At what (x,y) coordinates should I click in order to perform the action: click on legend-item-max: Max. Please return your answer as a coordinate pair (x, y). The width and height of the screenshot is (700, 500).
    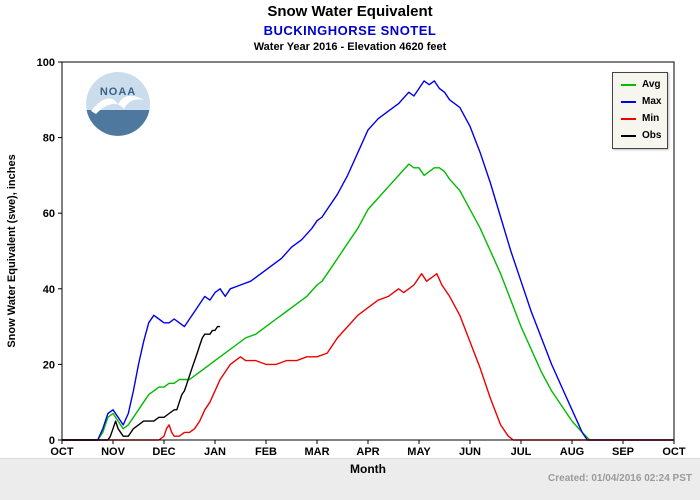
    Looking at the image, I should click on (641, 101).